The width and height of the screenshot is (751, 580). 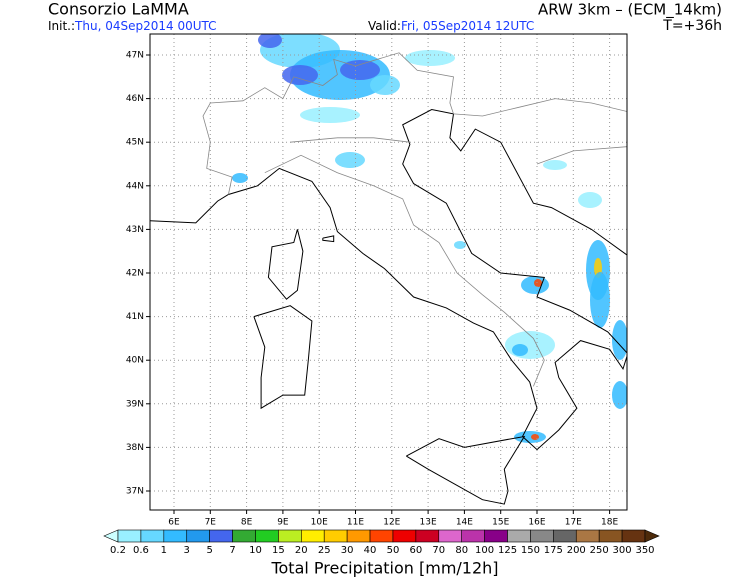 I want to click on colorbar-label: 10, so click(x=255, y=550).